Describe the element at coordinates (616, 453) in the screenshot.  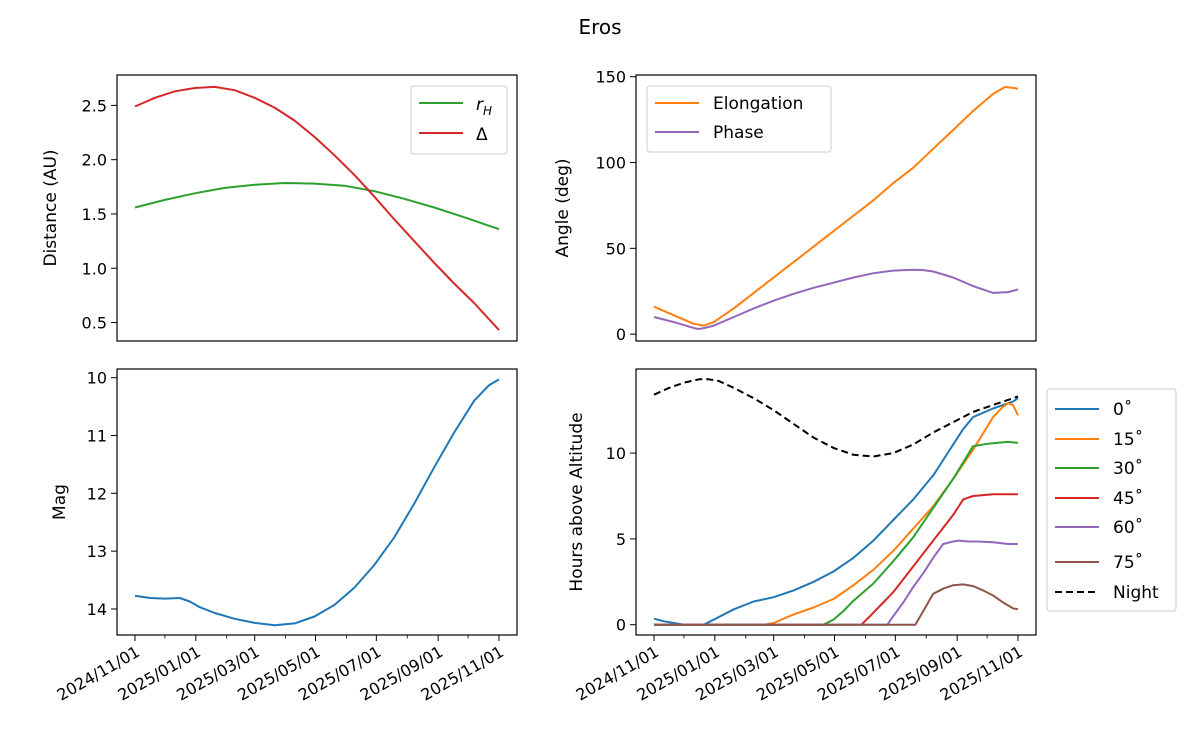
I see `altitude-ytick-label: 10` at that location.